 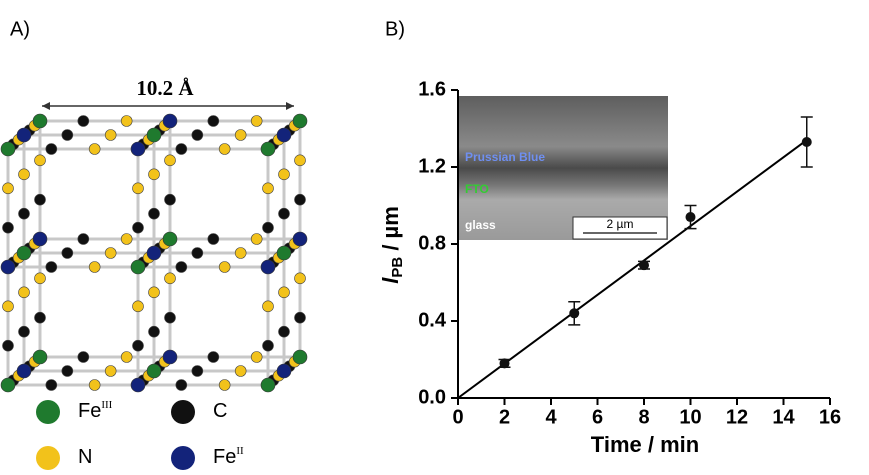 What do you see at coordinates (395, 29) in the screenshot?
I see `panel-label: B)` at bounding box center [395, 29].